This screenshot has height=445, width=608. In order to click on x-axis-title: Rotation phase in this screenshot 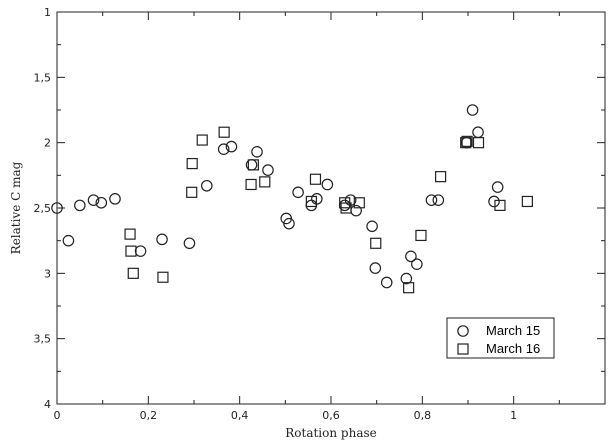, I will do `click(331, 433)`.